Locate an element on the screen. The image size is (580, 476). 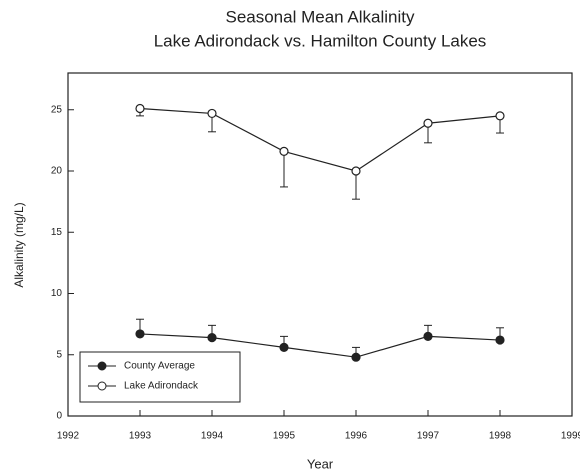
y-axis-label: Alkalinity (mg/L) is located at coordinates (19, 244).